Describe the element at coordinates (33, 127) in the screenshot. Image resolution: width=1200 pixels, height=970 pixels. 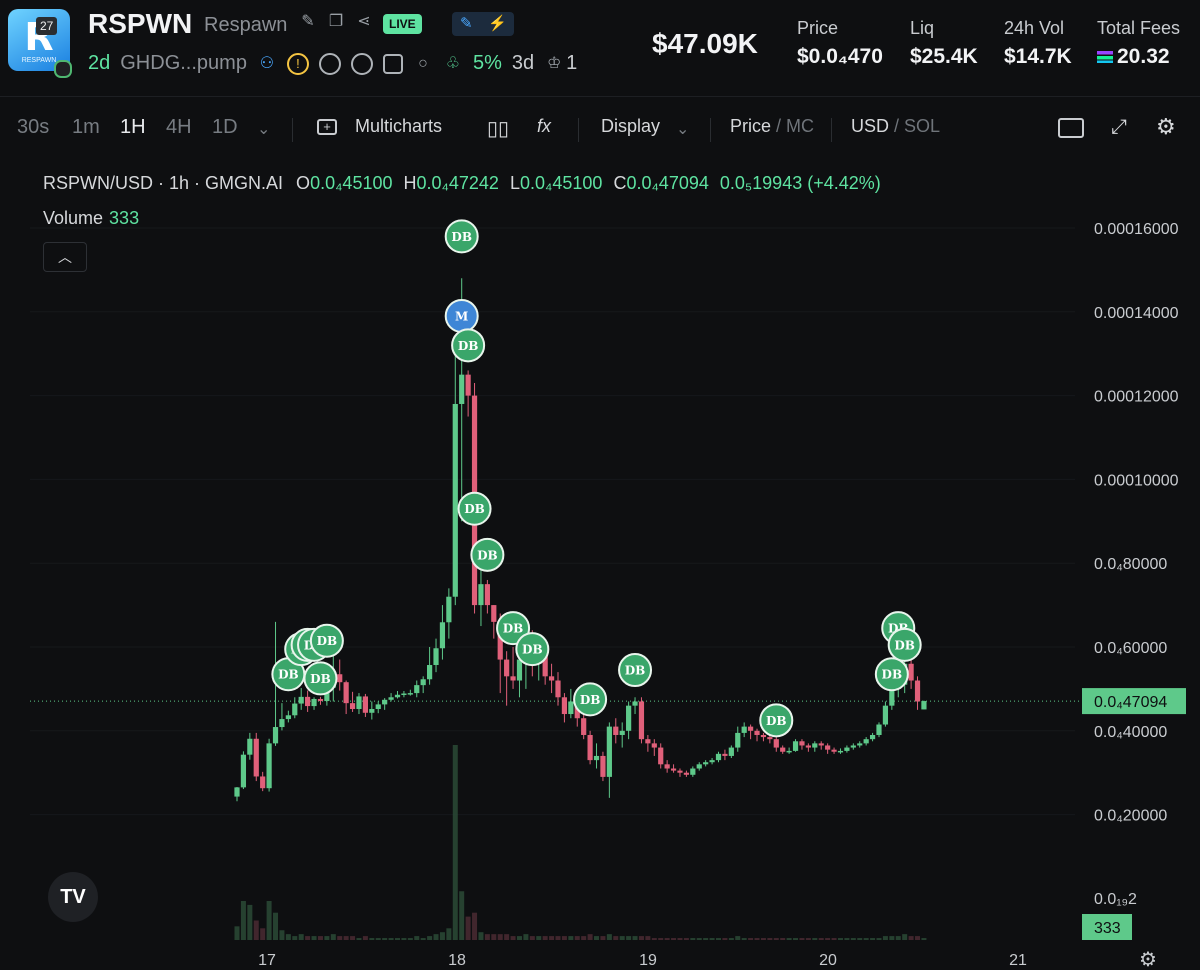
I see `timeframe-30s: 30s` at that location.